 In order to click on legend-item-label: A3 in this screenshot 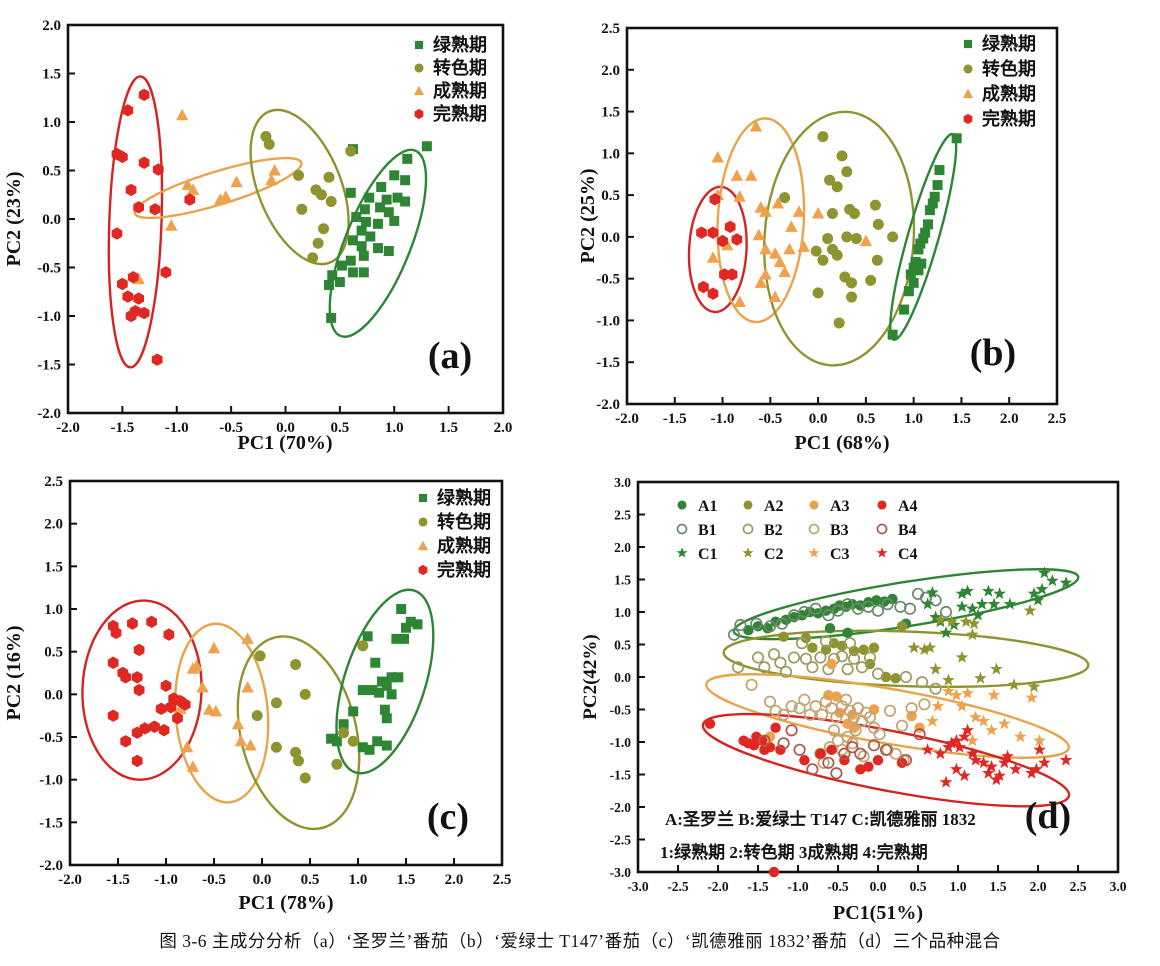, I will do `click(840, 506)`.